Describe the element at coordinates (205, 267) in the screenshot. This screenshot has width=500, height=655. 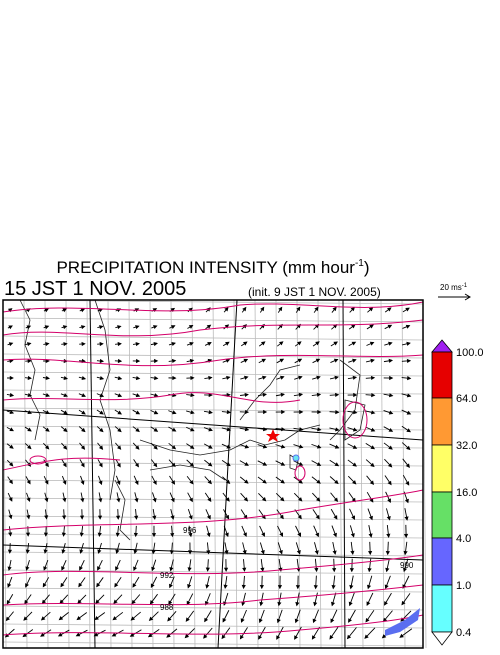
I see `title-main: PRECIPITATION INTENSITY (mm hour` at that location.